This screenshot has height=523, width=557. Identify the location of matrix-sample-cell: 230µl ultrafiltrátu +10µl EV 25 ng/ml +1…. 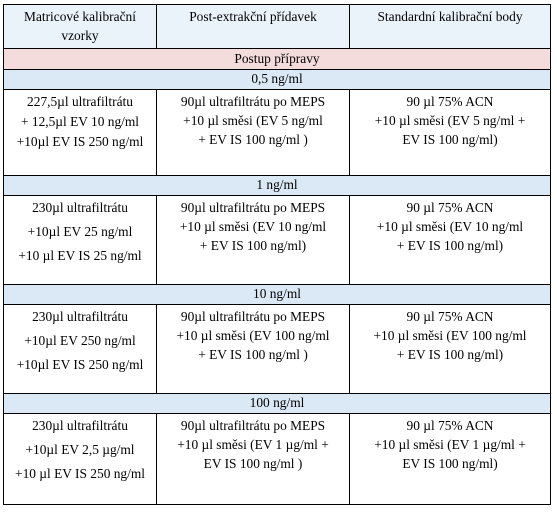
(80, 240).